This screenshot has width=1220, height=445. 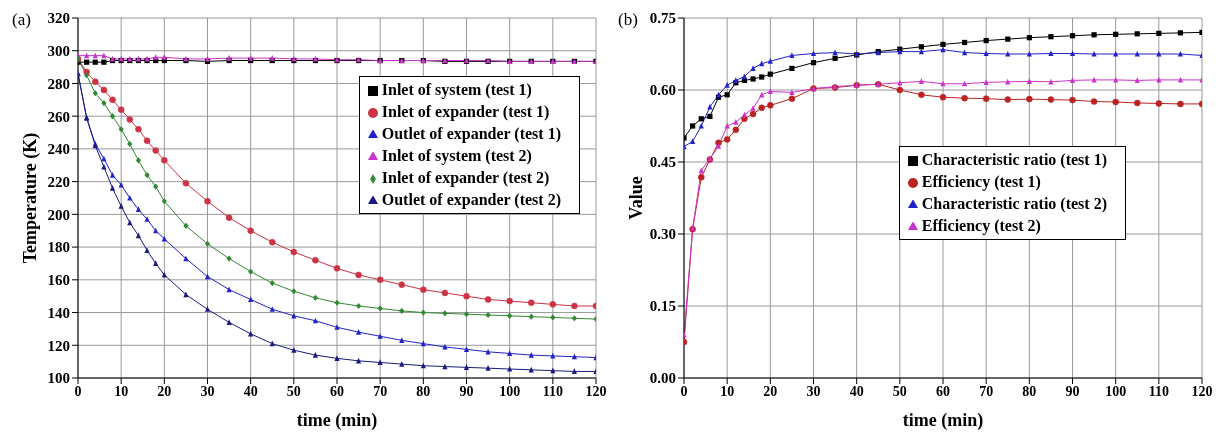 What do you see at coordinates (981, 181) in the screenshot?
I see `legend-label: Efficiency (test 1)` at bounding box center [981, 181].